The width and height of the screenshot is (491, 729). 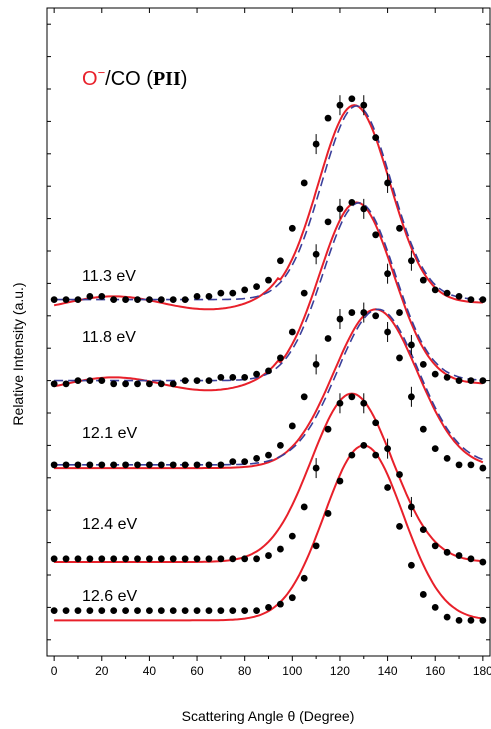 I want to click on x-tick-label: 0, so click(x=54, y=671).